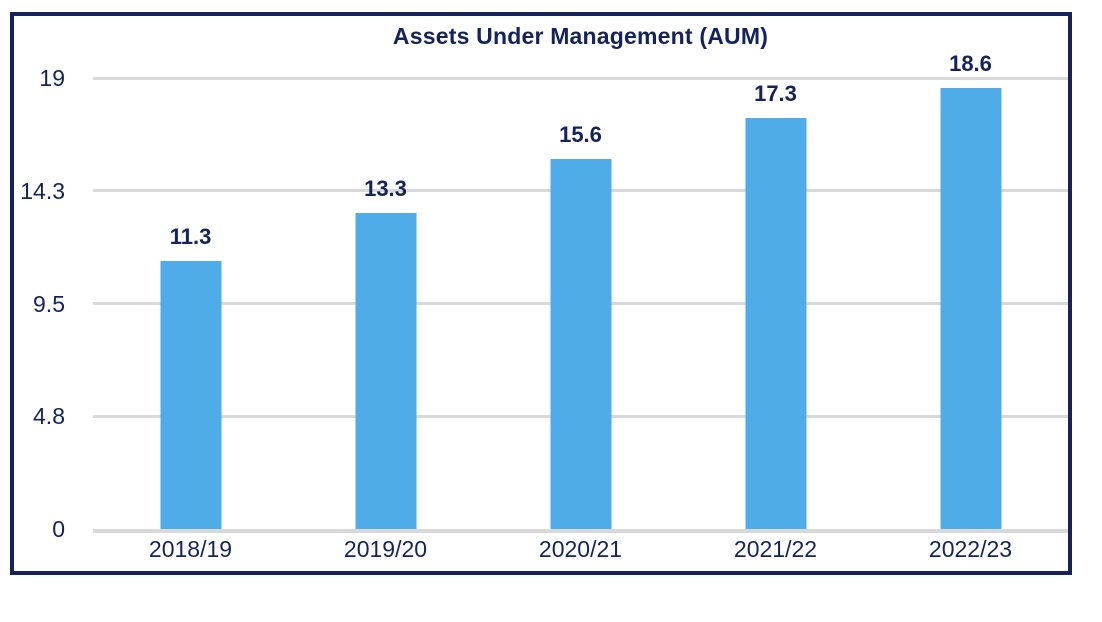 This screenshot has width=1102, height=622. Describe the element at coordinates (190, 549) in the screenshot. I see `x-tick-label: 2018/19` at that location.